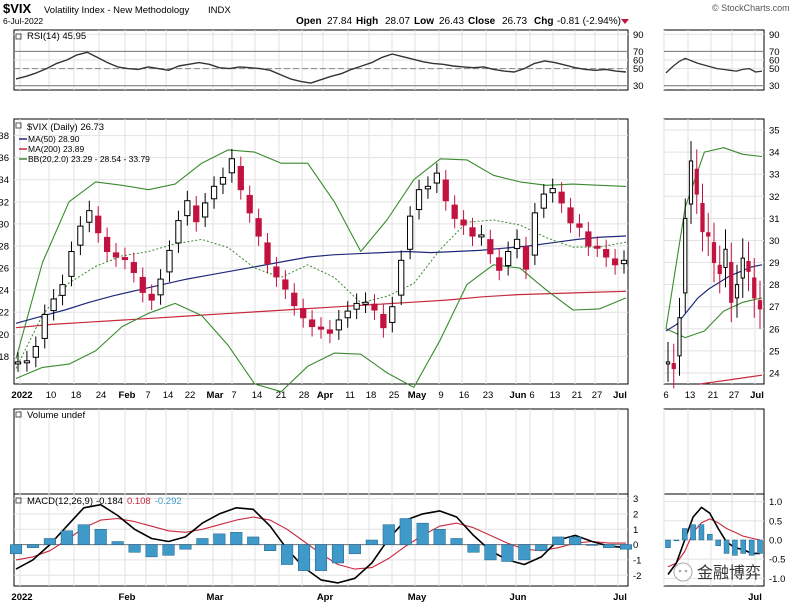 This screenshot has height=610, width=798. Describe the element at coordinates (774, 153) in the screenshot. I see `price-zoom-ytick-10: 34` at that location.